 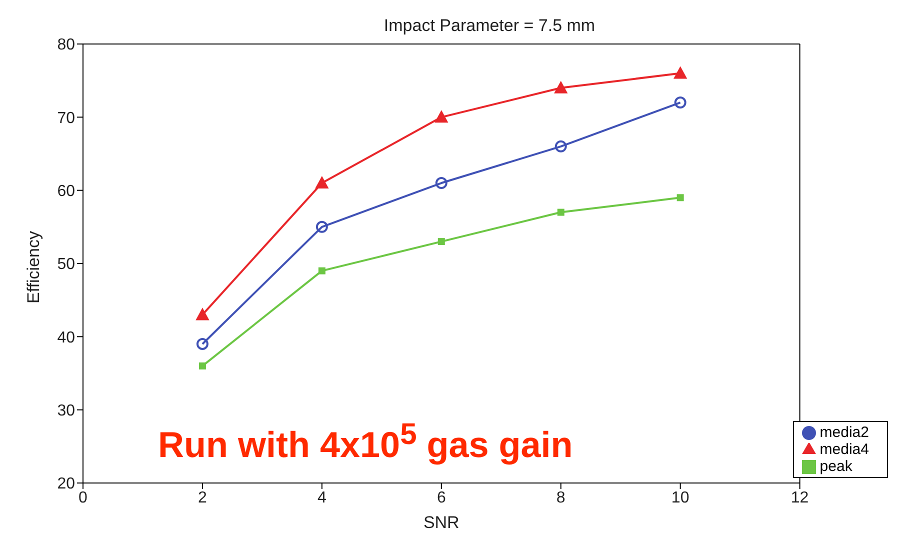 What do you see at coordinates (799, 497) in the screenshot?
I see `x-tick-label: 12` at bounding box center [799, 497].